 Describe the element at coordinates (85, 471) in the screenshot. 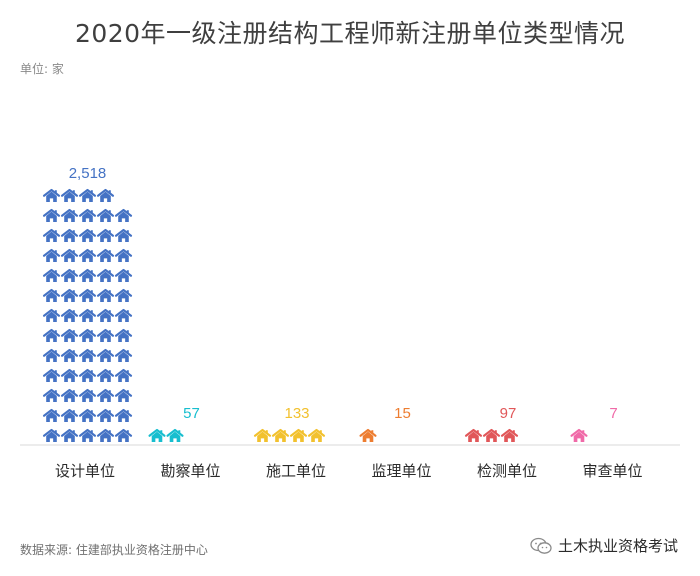

I see `category-label: 设计单位` at that location.